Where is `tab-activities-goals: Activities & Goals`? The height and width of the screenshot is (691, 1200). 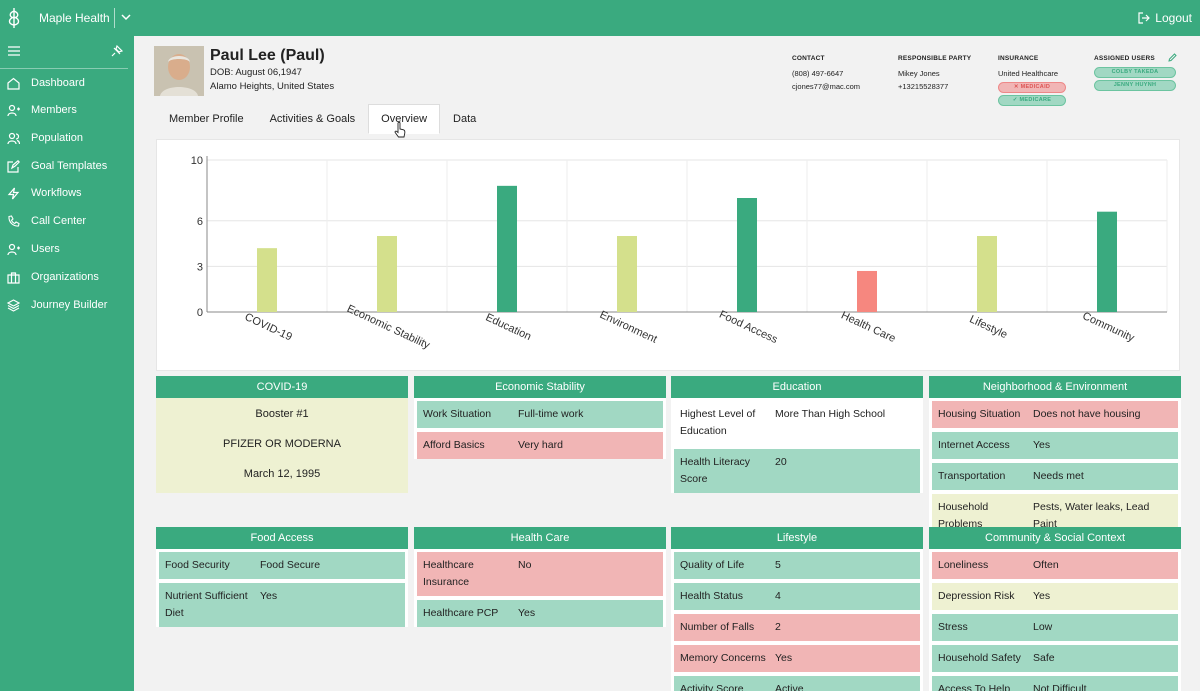
tab-activities-goals: Activities & Goals is located at coordinates (312, 119).